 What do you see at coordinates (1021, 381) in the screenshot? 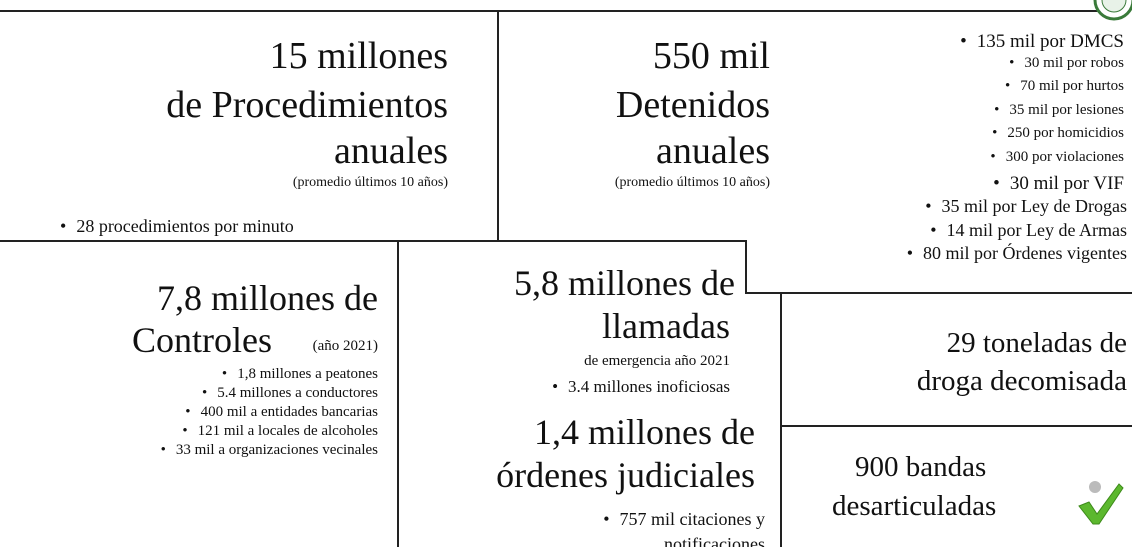
I see `heading: droga decomisada` at bounding box center [1021, 381].